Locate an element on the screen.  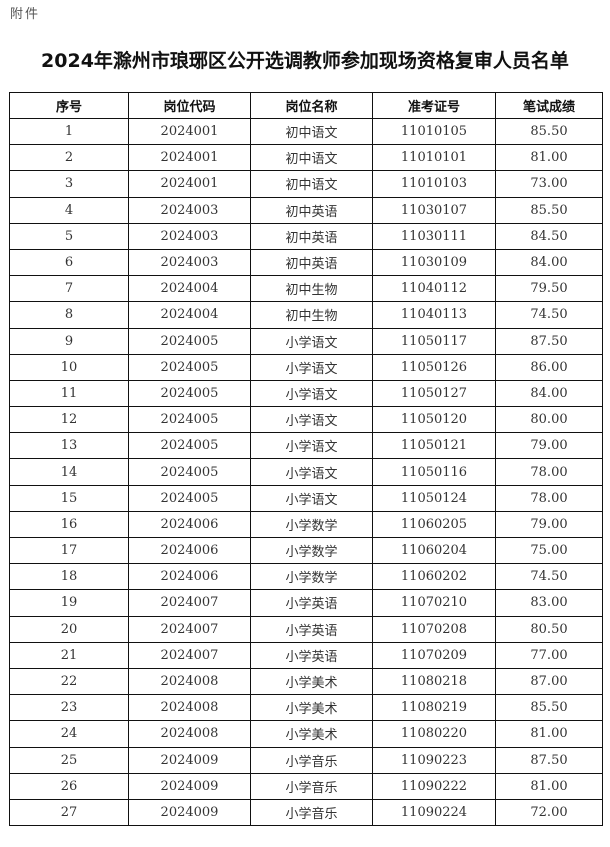
cell-post-code: 2024008 is located at coordinates (189, 734).